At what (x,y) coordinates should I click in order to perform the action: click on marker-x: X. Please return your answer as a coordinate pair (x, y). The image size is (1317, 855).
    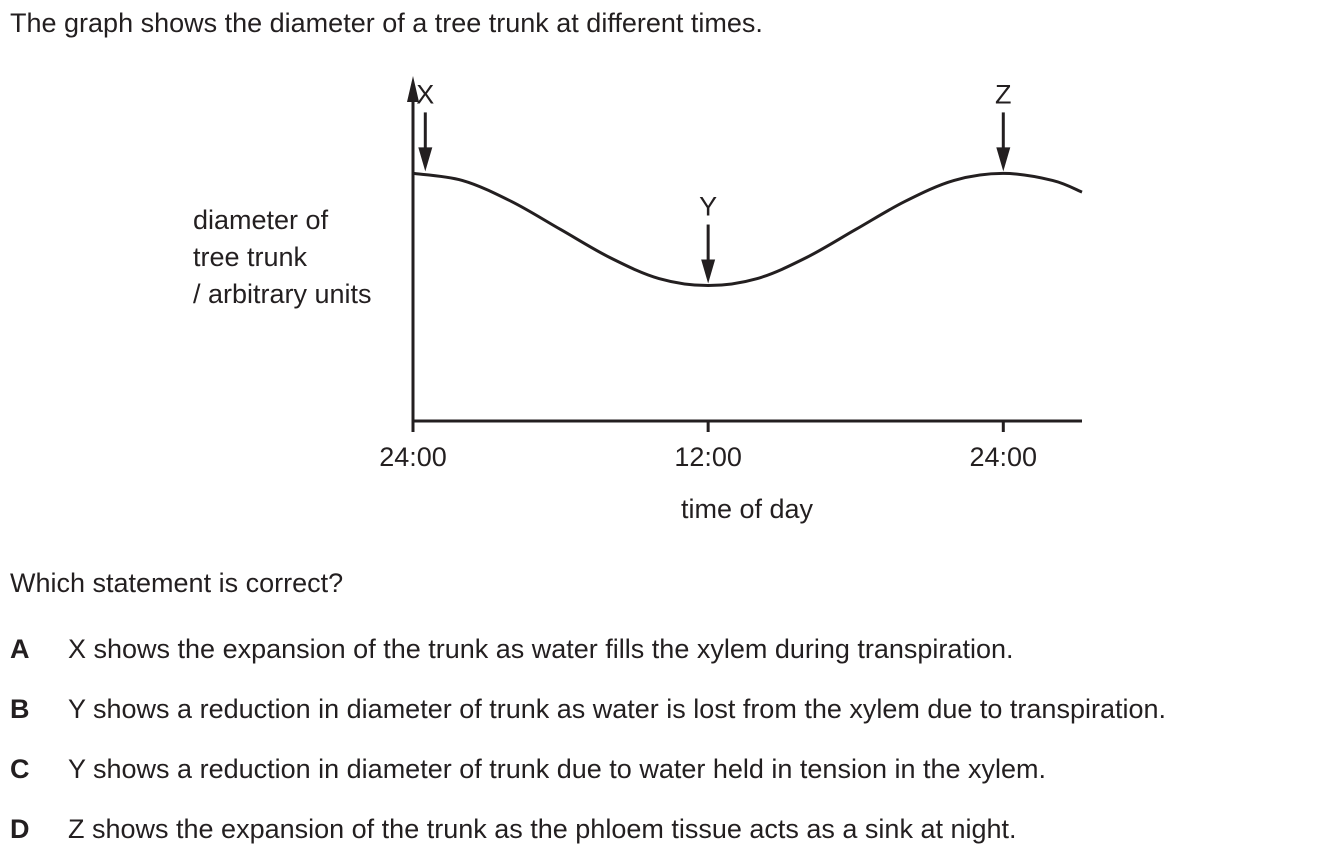
    Looking at the image, I should click on (425, 125).